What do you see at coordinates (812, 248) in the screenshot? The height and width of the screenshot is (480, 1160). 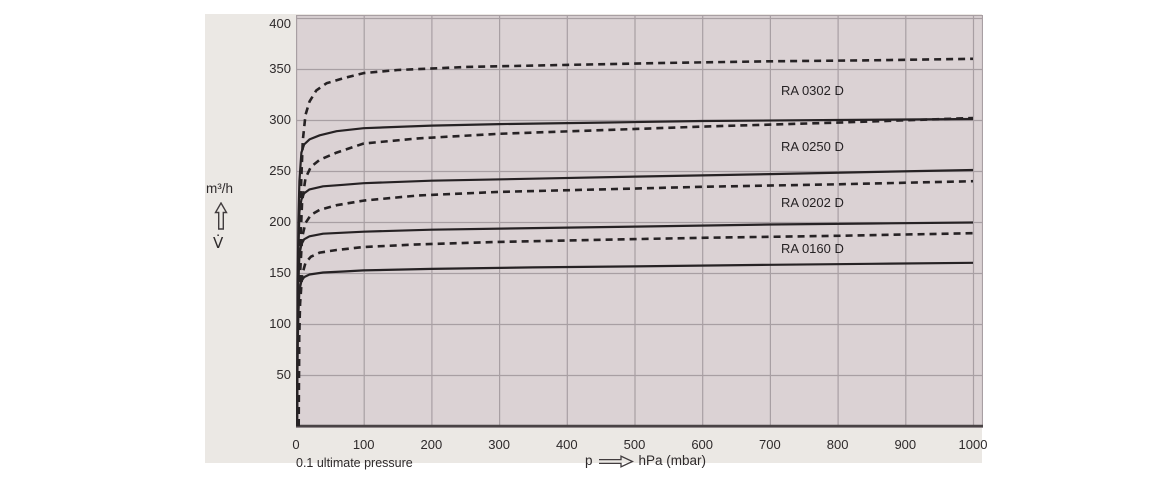 I see `curve-label: RA 0160 D` at bounding box center [812, 248].